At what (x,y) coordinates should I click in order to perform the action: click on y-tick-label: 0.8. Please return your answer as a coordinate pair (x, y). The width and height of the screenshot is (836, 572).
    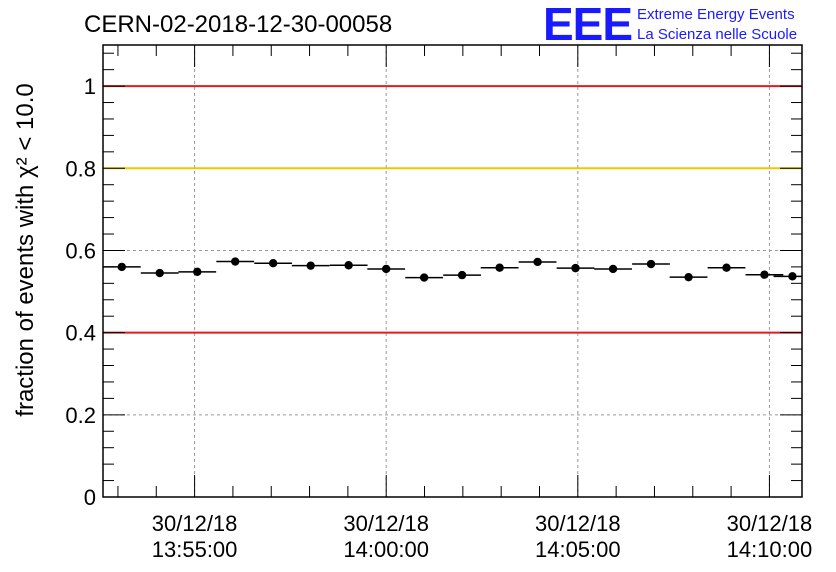
    Looking at the image, I should click on (80, 168).